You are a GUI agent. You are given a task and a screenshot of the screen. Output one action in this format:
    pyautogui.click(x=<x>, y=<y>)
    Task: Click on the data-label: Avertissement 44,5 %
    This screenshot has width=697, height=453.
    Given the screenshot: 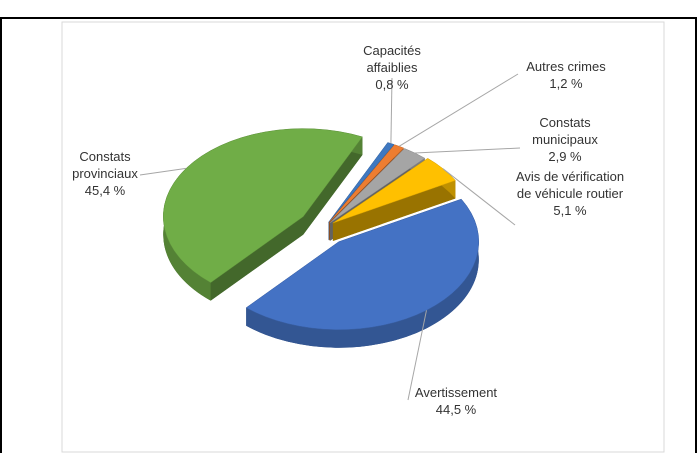 What is the action you would take?
    pyautogui.click(x=456, y=401)
    